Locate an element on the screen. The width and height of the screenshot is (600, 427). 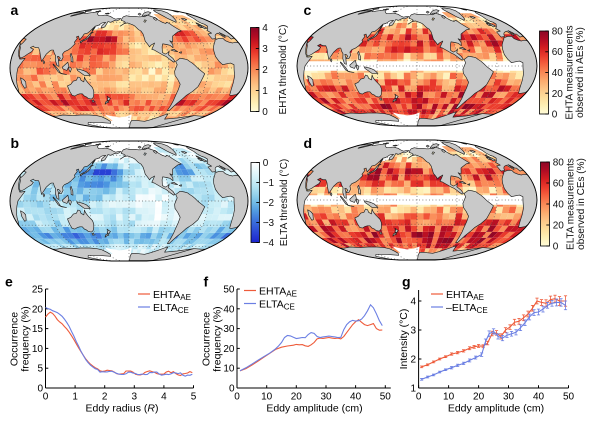
svg-text: d is located at coordinates (308, 143).